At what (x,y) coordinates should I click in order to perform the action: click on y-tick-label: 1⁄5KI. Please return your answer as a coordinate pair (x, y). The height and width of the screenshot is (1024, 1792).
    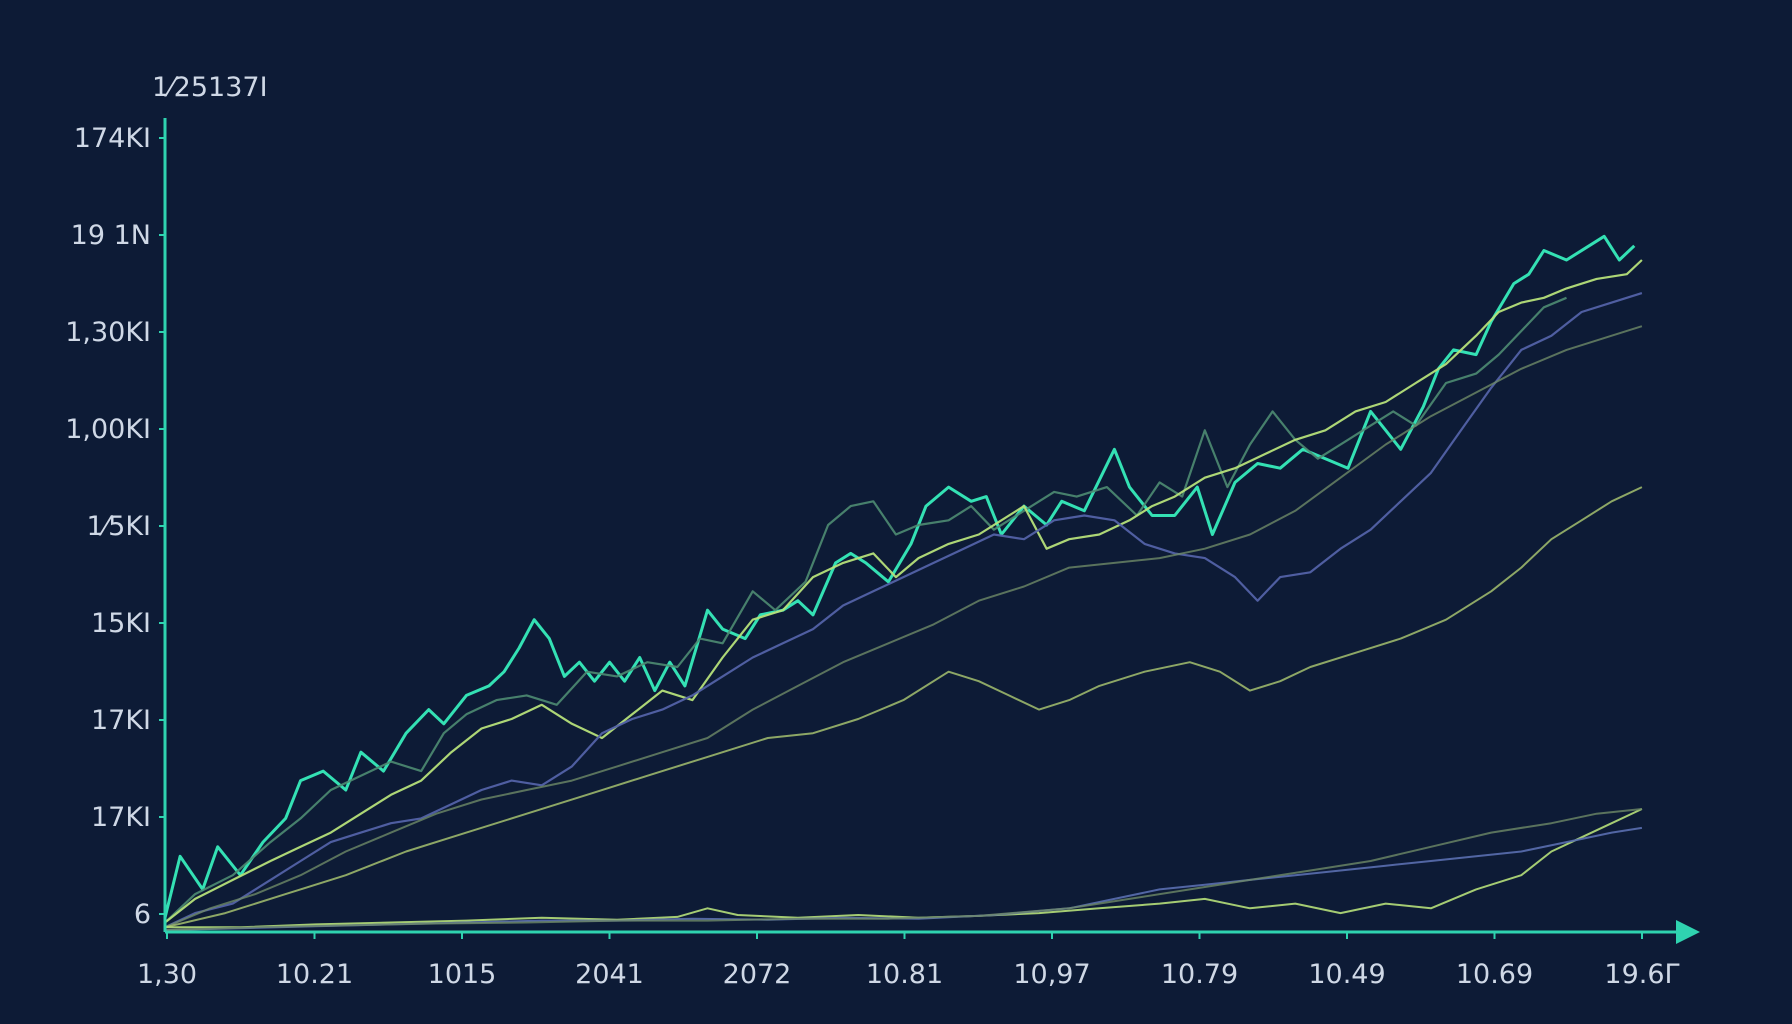
    Looking at the image, I should click on (118, 526).